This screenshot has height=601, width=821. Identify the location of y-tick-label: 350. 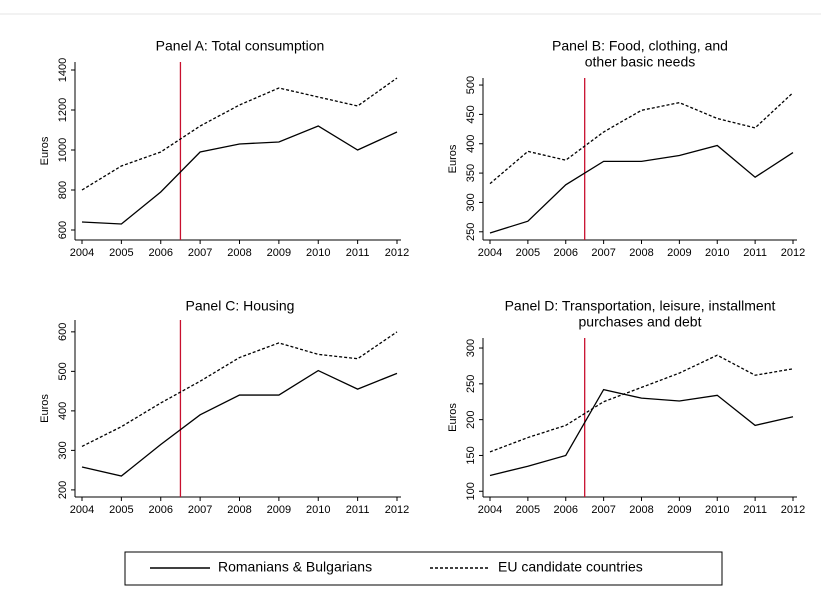
(471, 173).